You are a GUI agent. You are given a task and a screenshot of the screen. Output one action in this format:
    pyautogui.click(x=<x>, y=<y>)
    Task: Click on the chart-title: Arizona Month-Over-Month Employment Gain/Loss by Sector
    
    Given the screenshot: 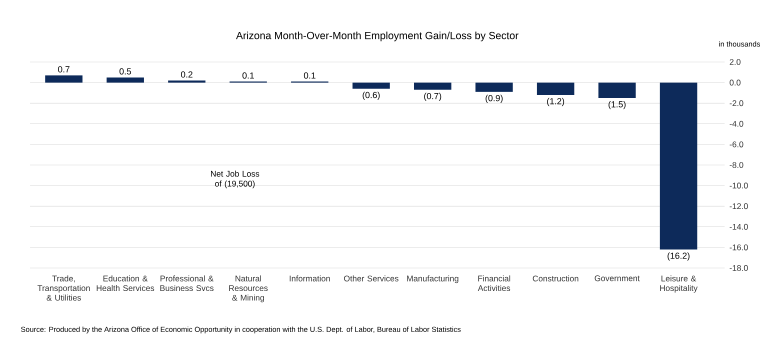 What is the action you would take?
    pyautogui.click(x=377, y=37)
    